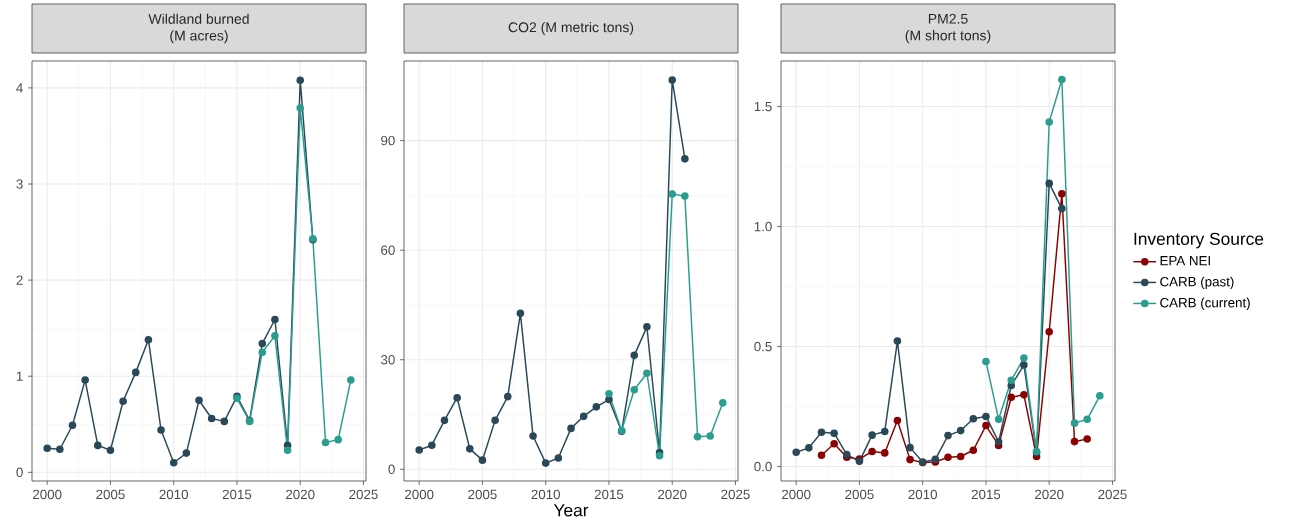 The height and width of the screenshot is (527, 1304). What do you see at coordinates (387, 360) in the screenshot?
I see `y-tick-label: 30` at bounding box center [387, 360].